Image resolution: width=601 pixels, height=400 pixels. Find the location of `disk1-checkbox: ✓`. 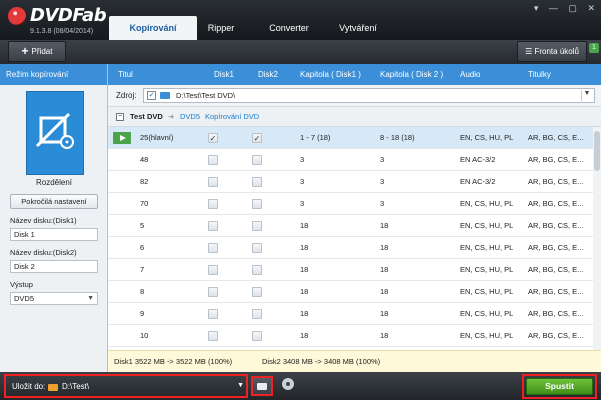

disk1-checkbox: ✓ is located at coordinates (213, 138).